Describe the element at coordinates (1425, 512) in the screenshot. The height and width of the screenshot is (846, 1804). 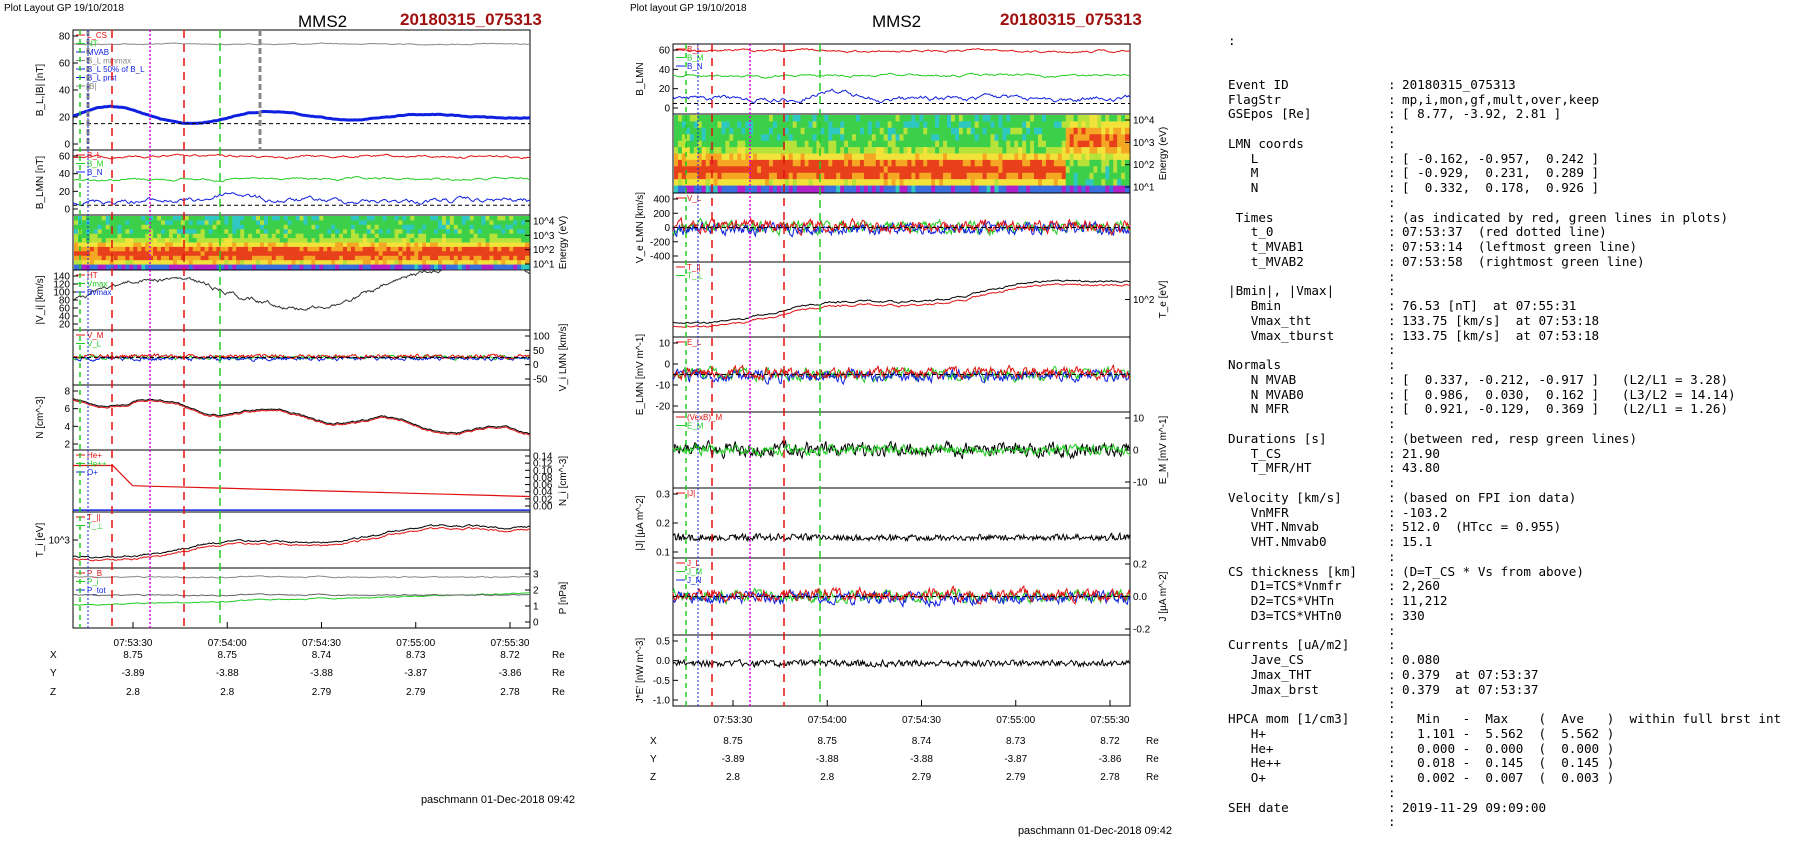
I see `info-value: -103.2` at that location.